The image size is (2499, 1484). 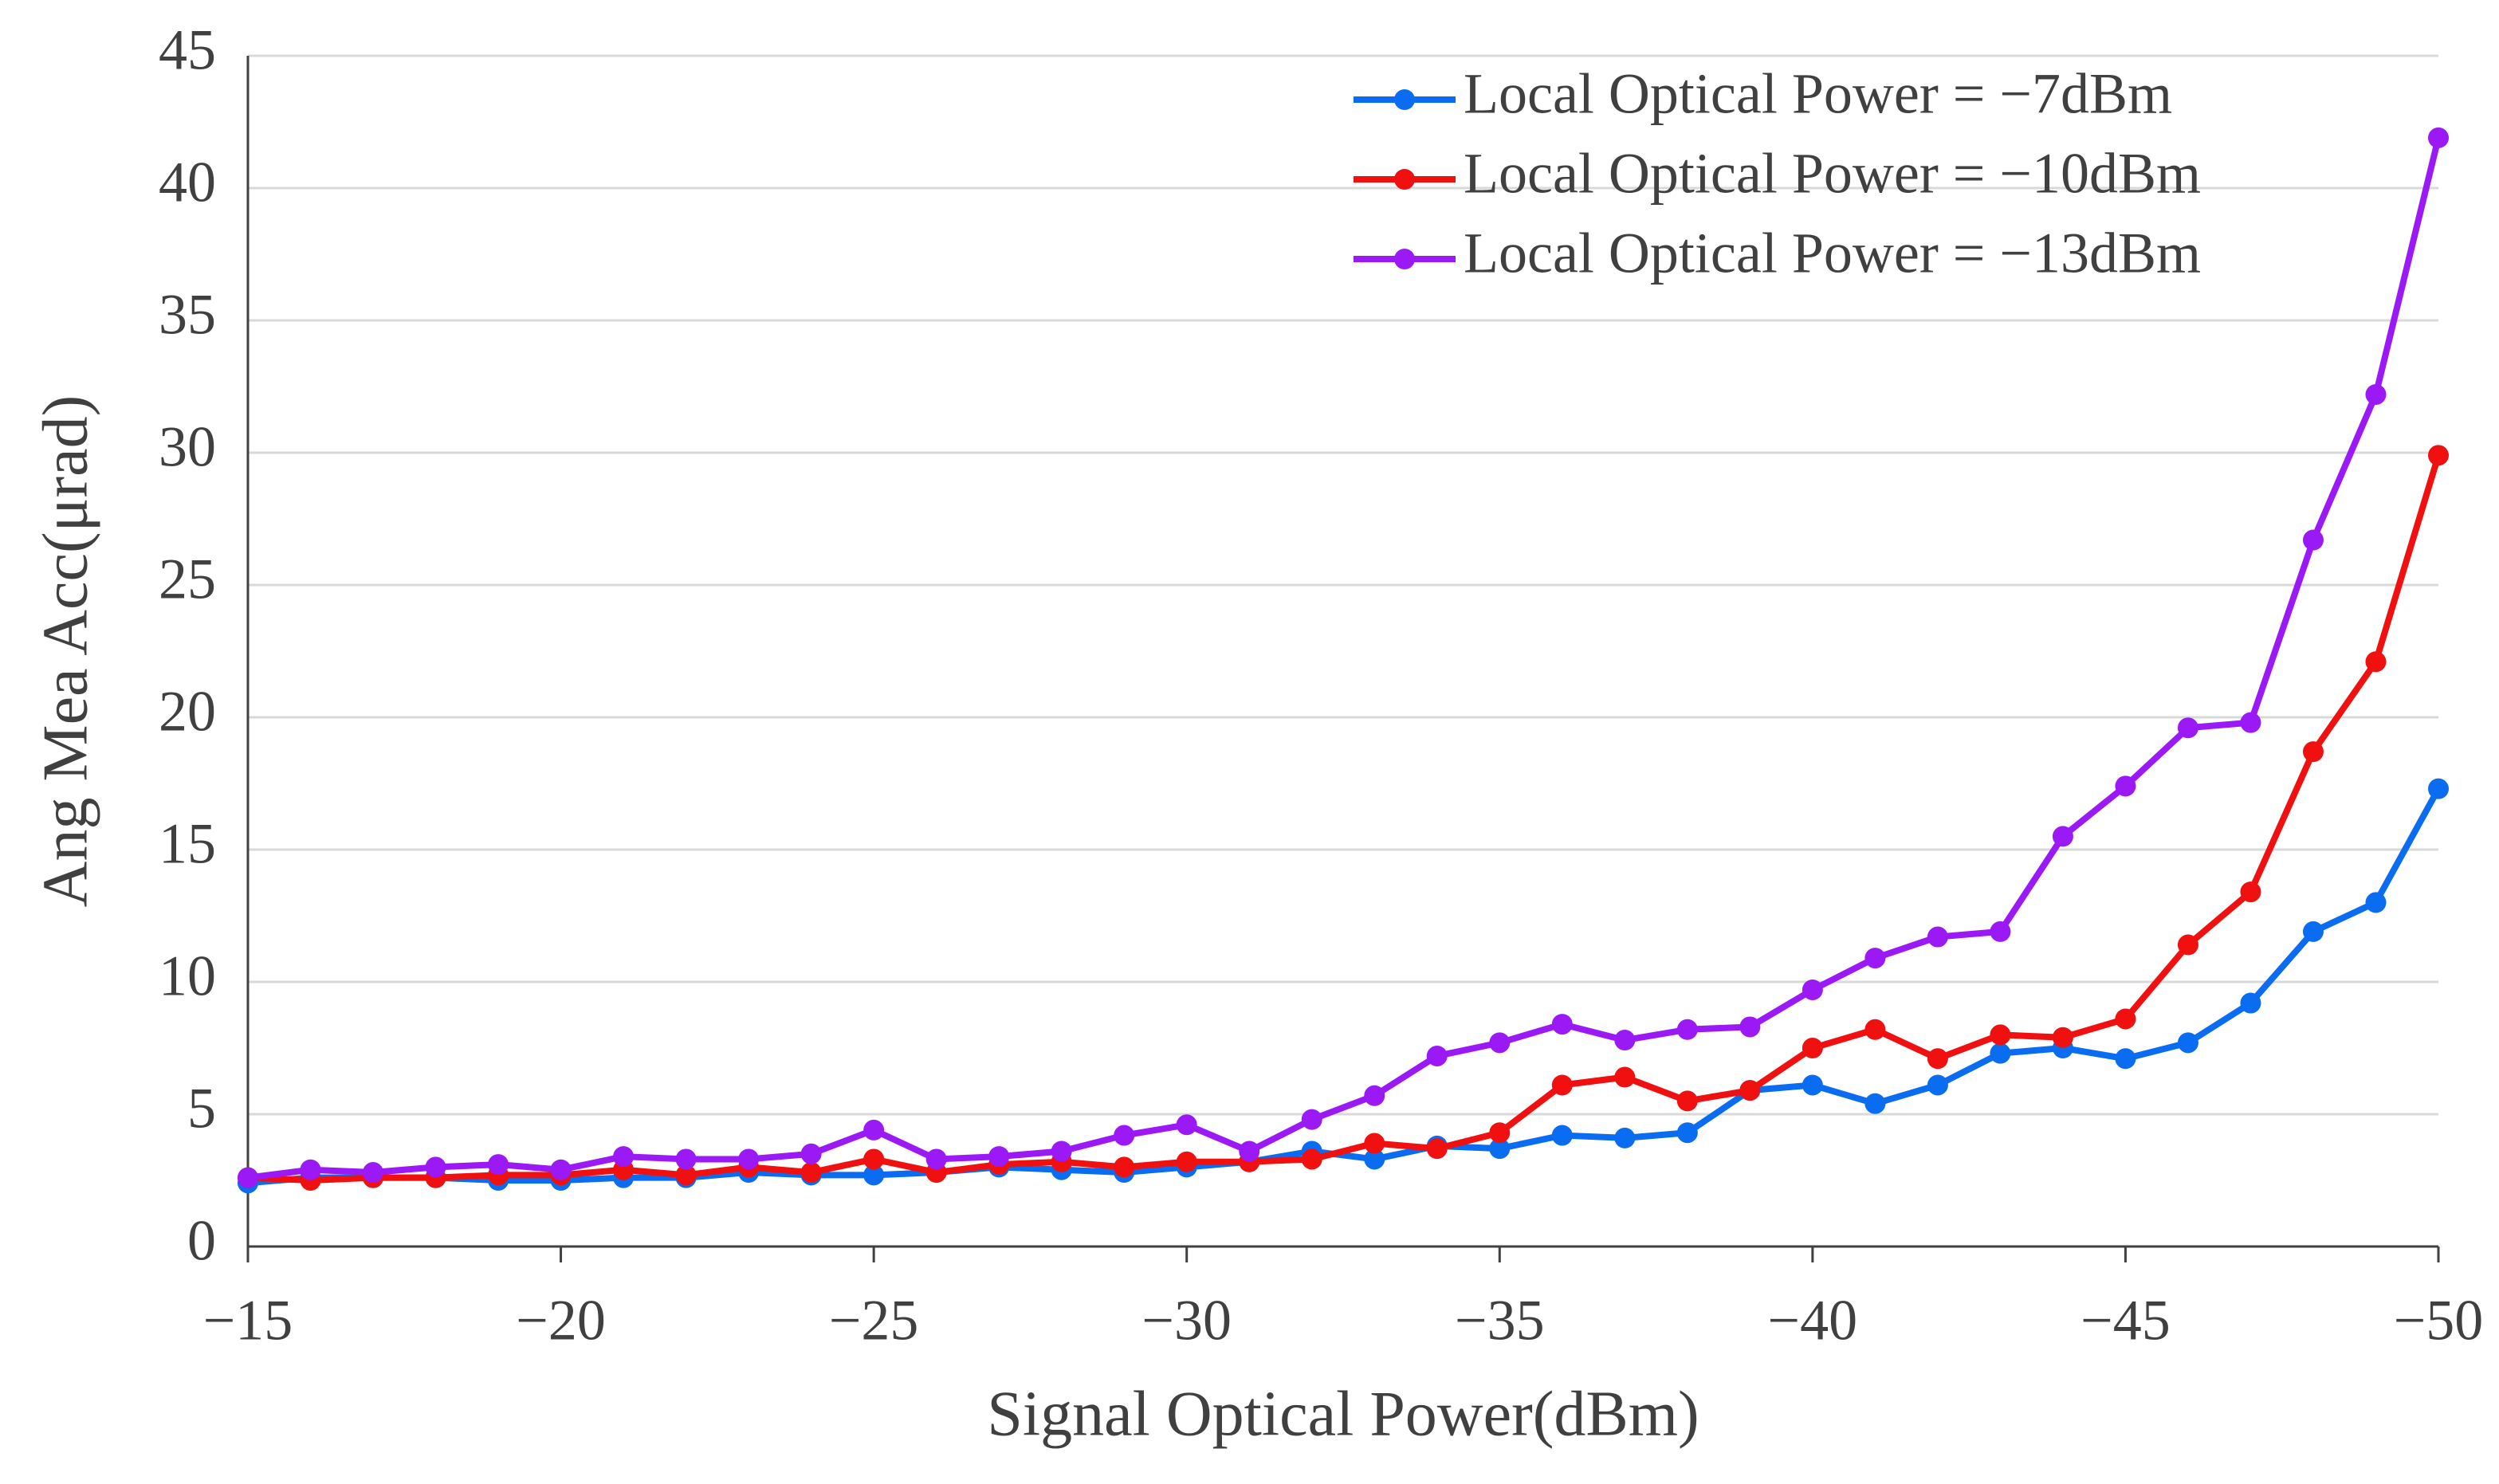 I want to click on y-tick-label: 15, so click(x=187, y=844).